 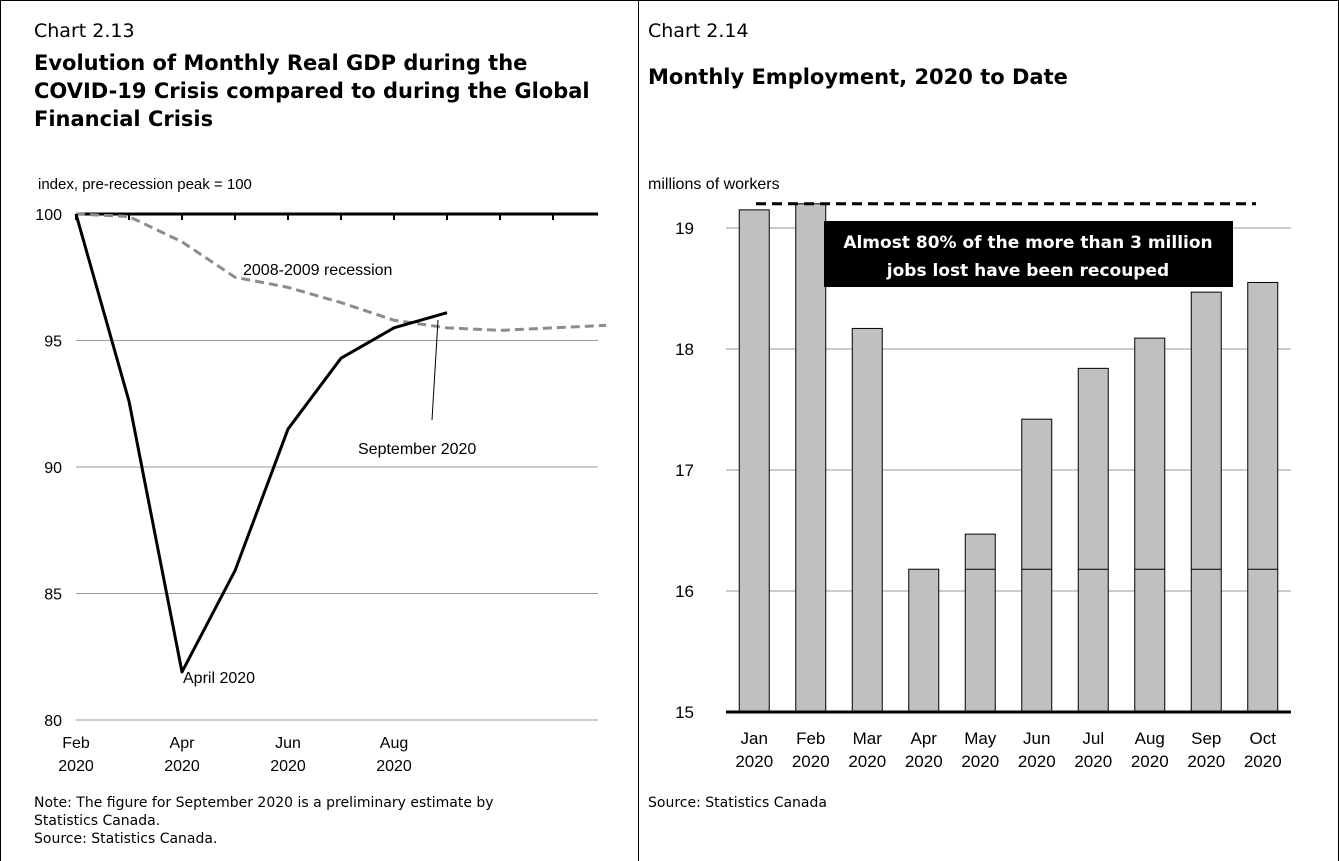 I want to click on annotation-line-1: Almost 80% of the more than 3 million, so click(x=1027, y=243).